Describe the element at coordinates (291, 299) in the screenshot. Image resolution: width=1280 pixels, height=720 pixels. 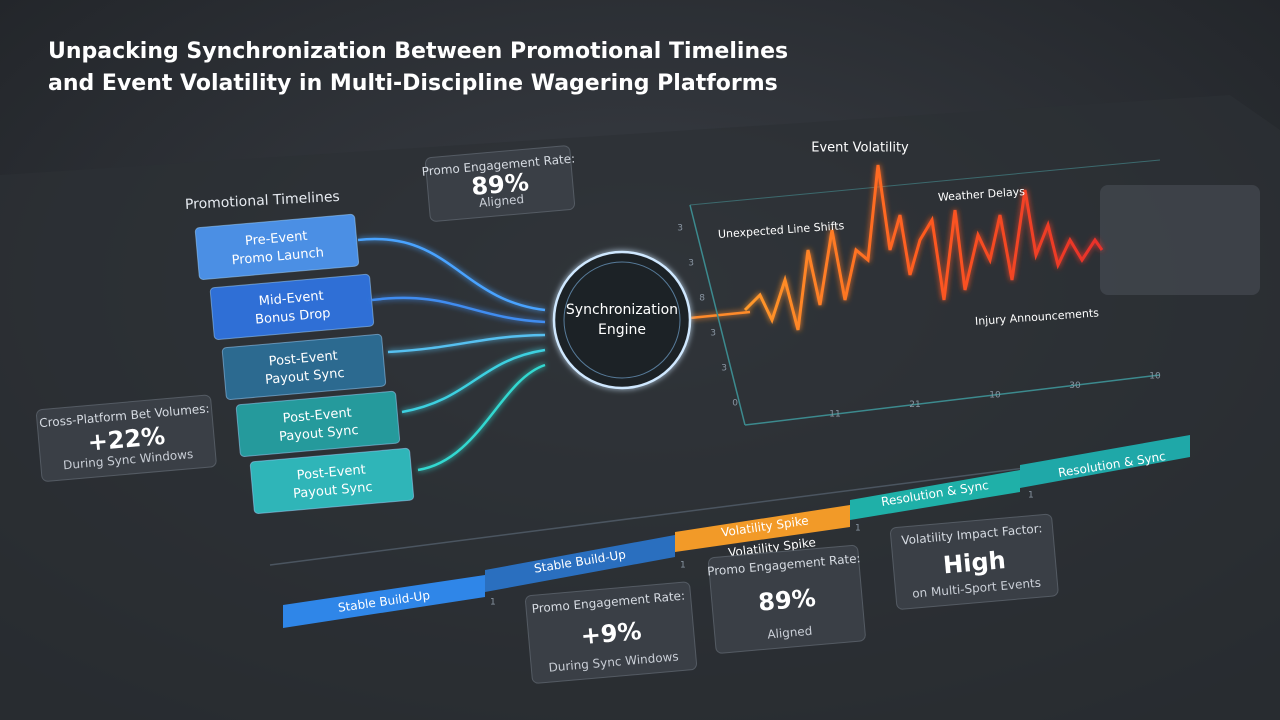
I see `promo-text: Mid-Event` at that location.